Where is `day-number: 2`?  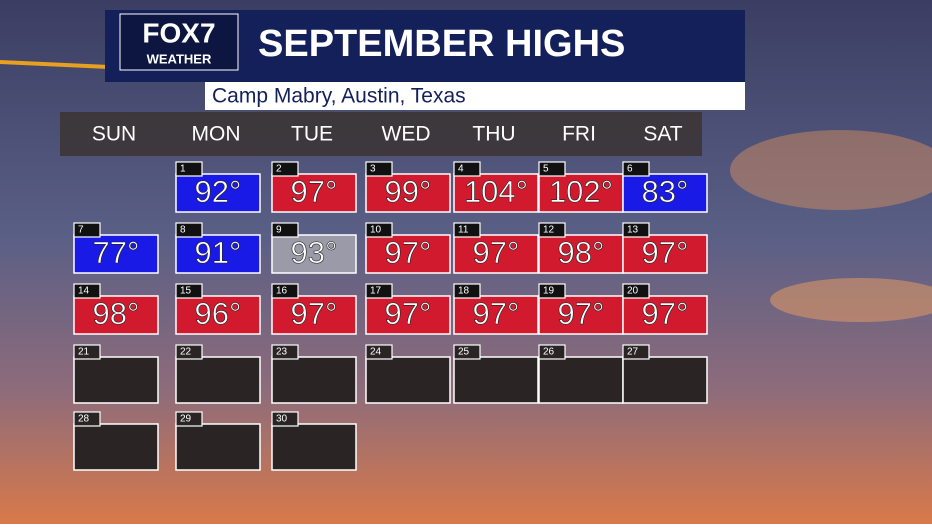 day-number: 2 is located at coordinates (279, 169).